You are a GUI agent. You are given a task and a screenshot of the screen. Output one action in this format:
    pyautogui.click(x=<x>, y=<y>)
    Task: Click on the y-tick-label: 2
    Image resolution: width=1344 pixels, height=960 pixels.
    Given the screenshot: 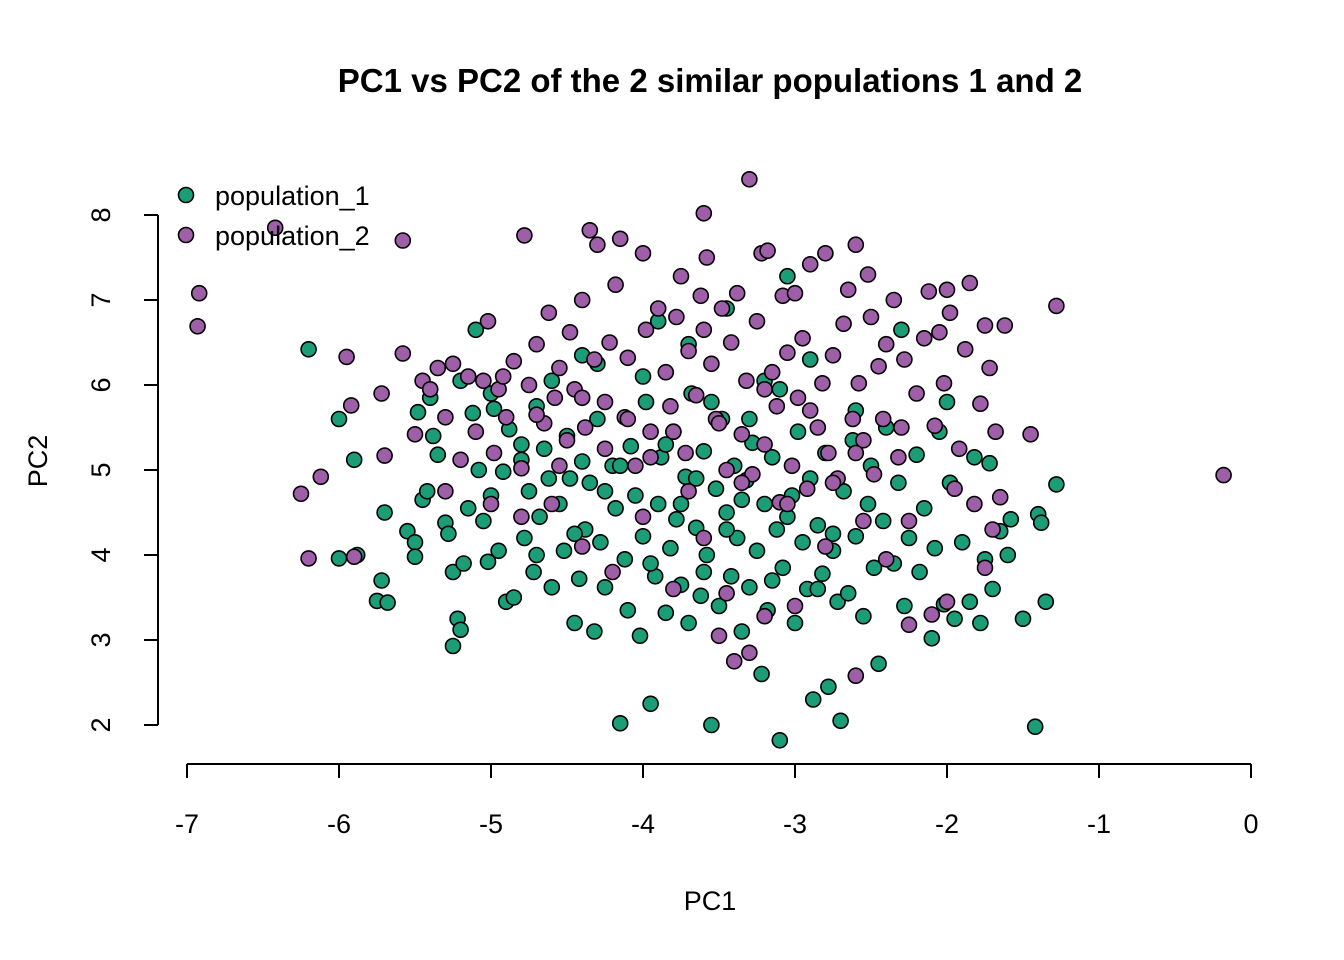 What is the action you would take?
    pyautogui.click(x=101, y=724)
    